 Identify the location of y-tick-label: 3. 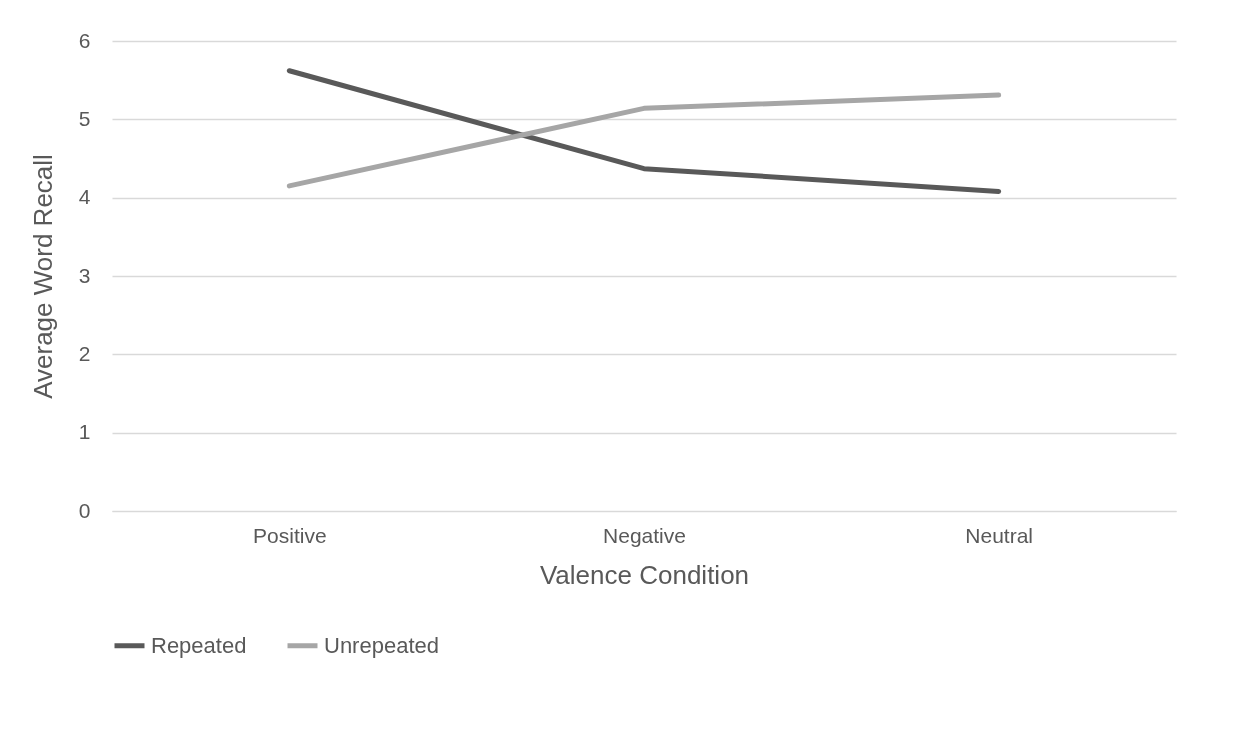
(84, 275).